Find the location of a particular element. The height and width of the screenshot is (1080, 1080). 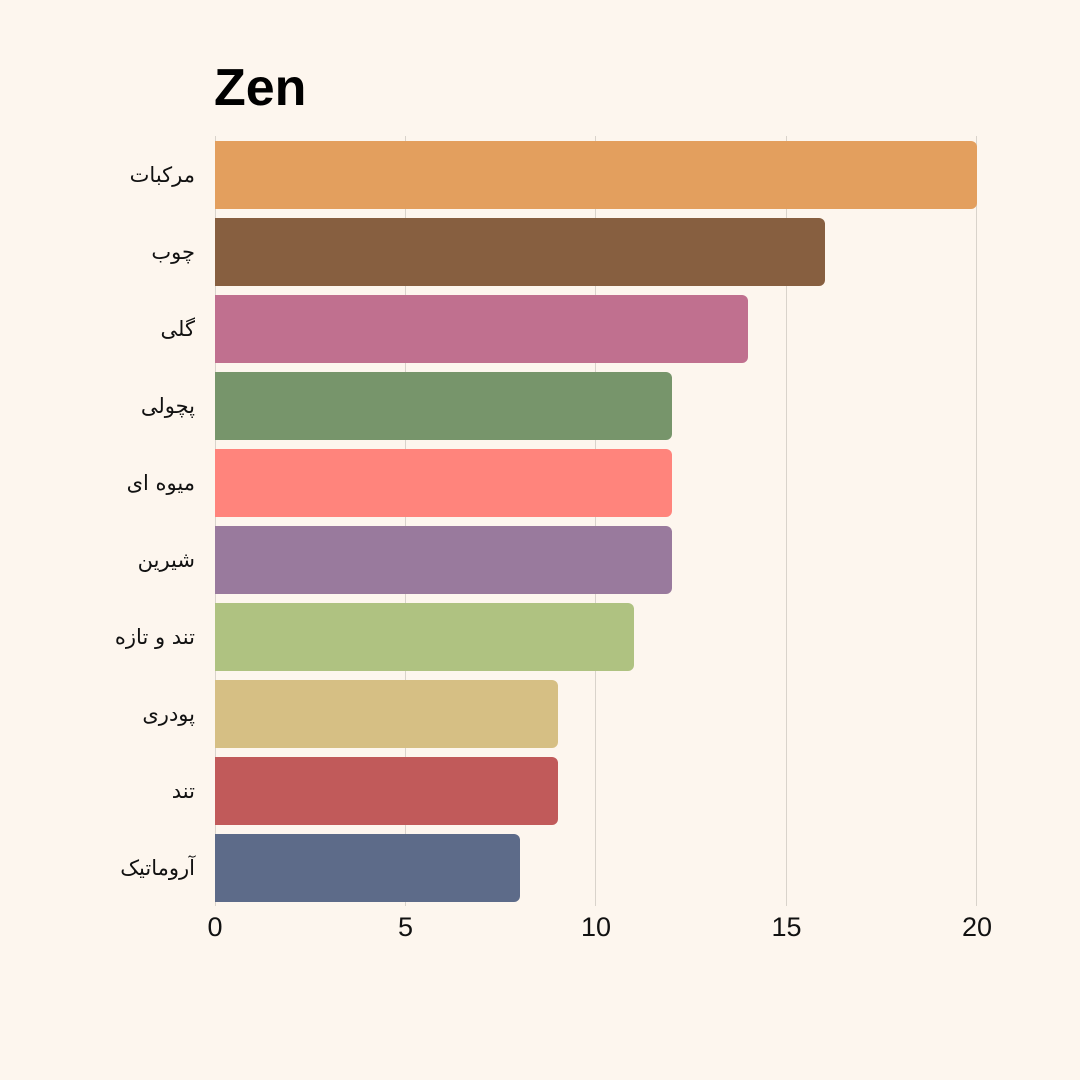

y-axis-label-text: شیرین is located at coordinates (166, 560).